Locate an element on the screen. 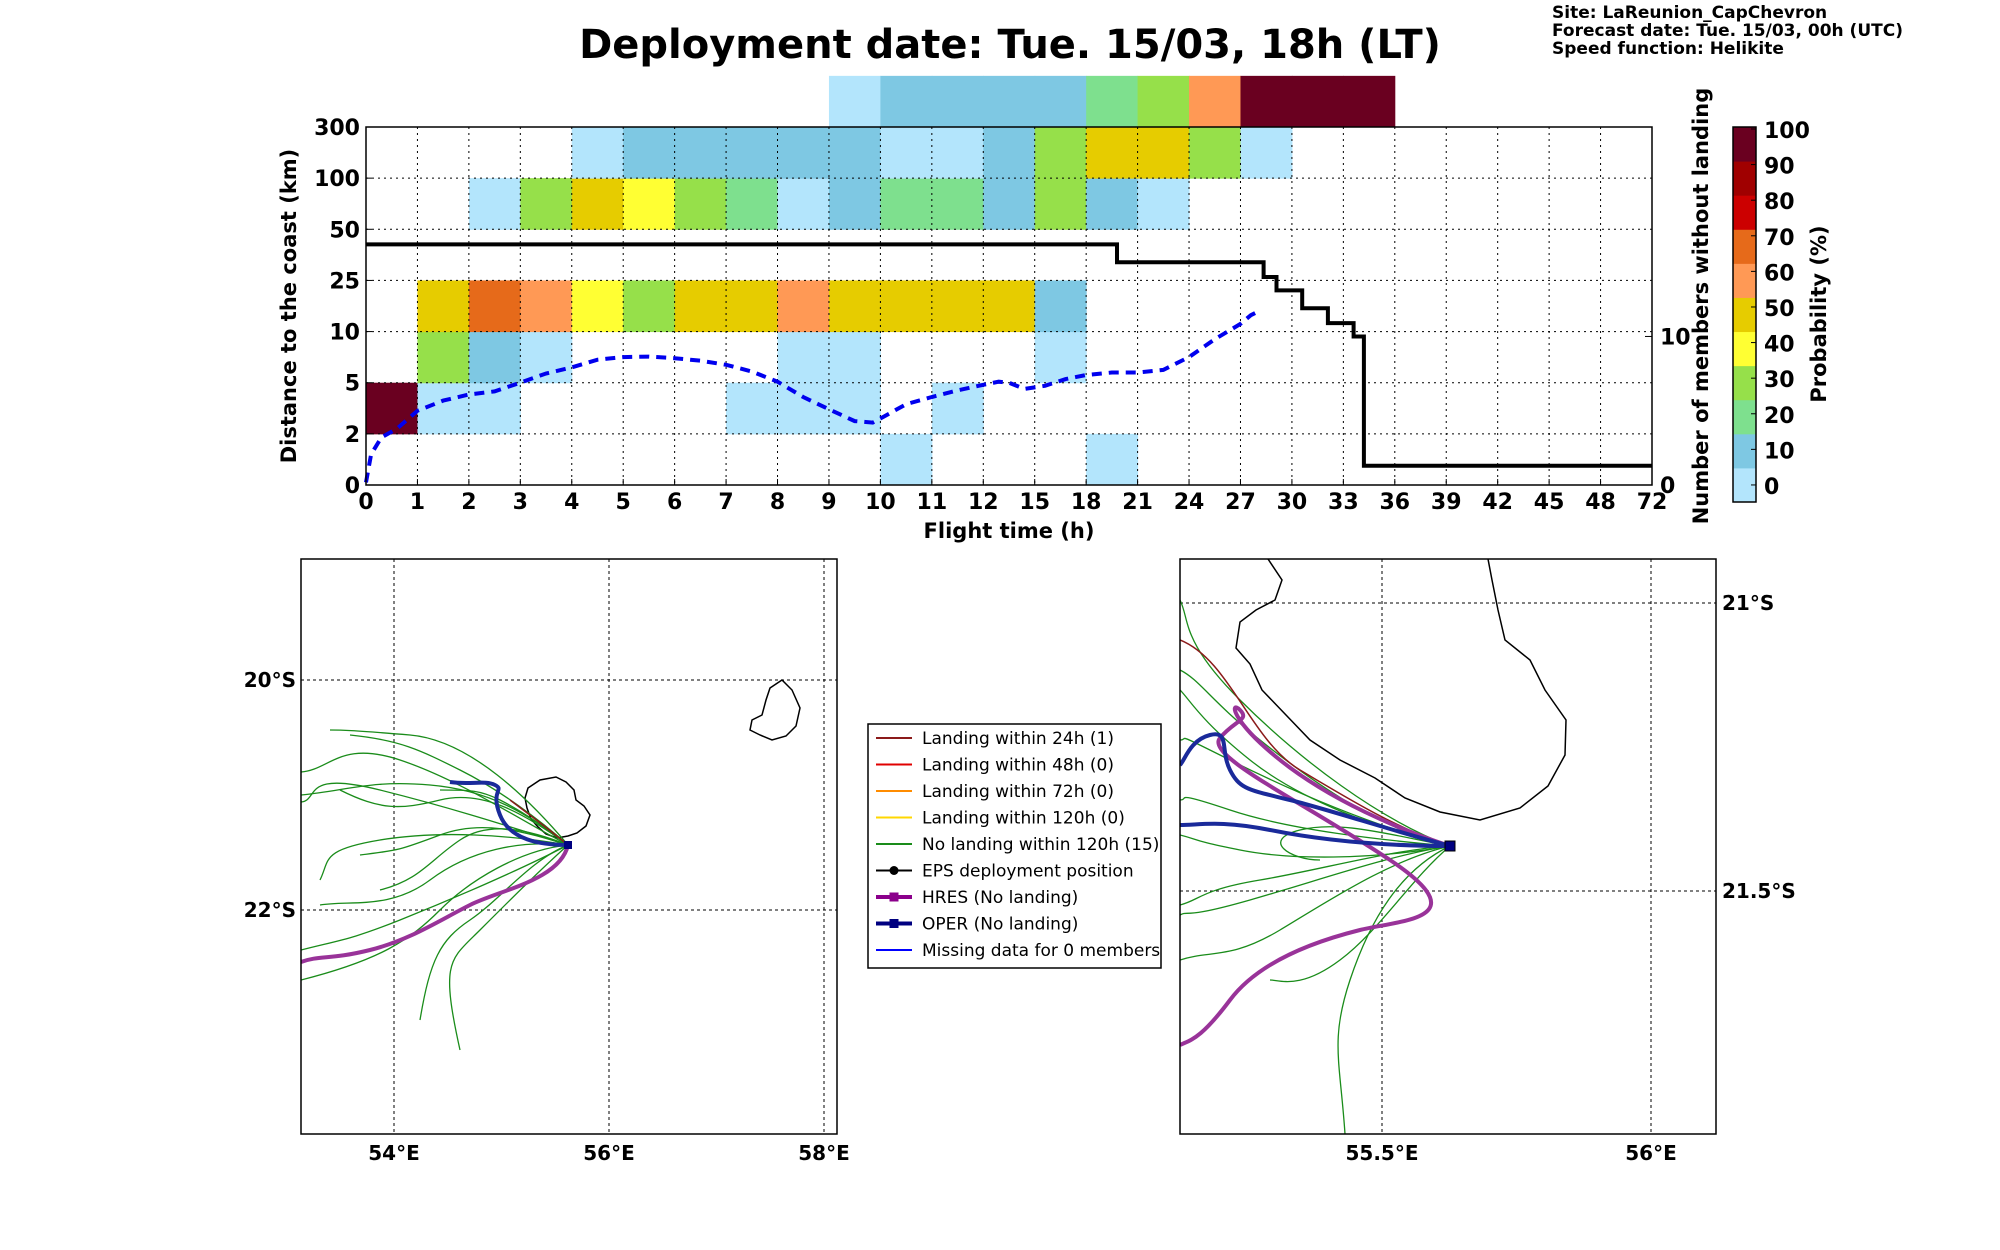 Image resolution: width=2000 pixels, height=1250 pixels. colorbar-tick-label: 70 is located at coordinates (1779, 238).